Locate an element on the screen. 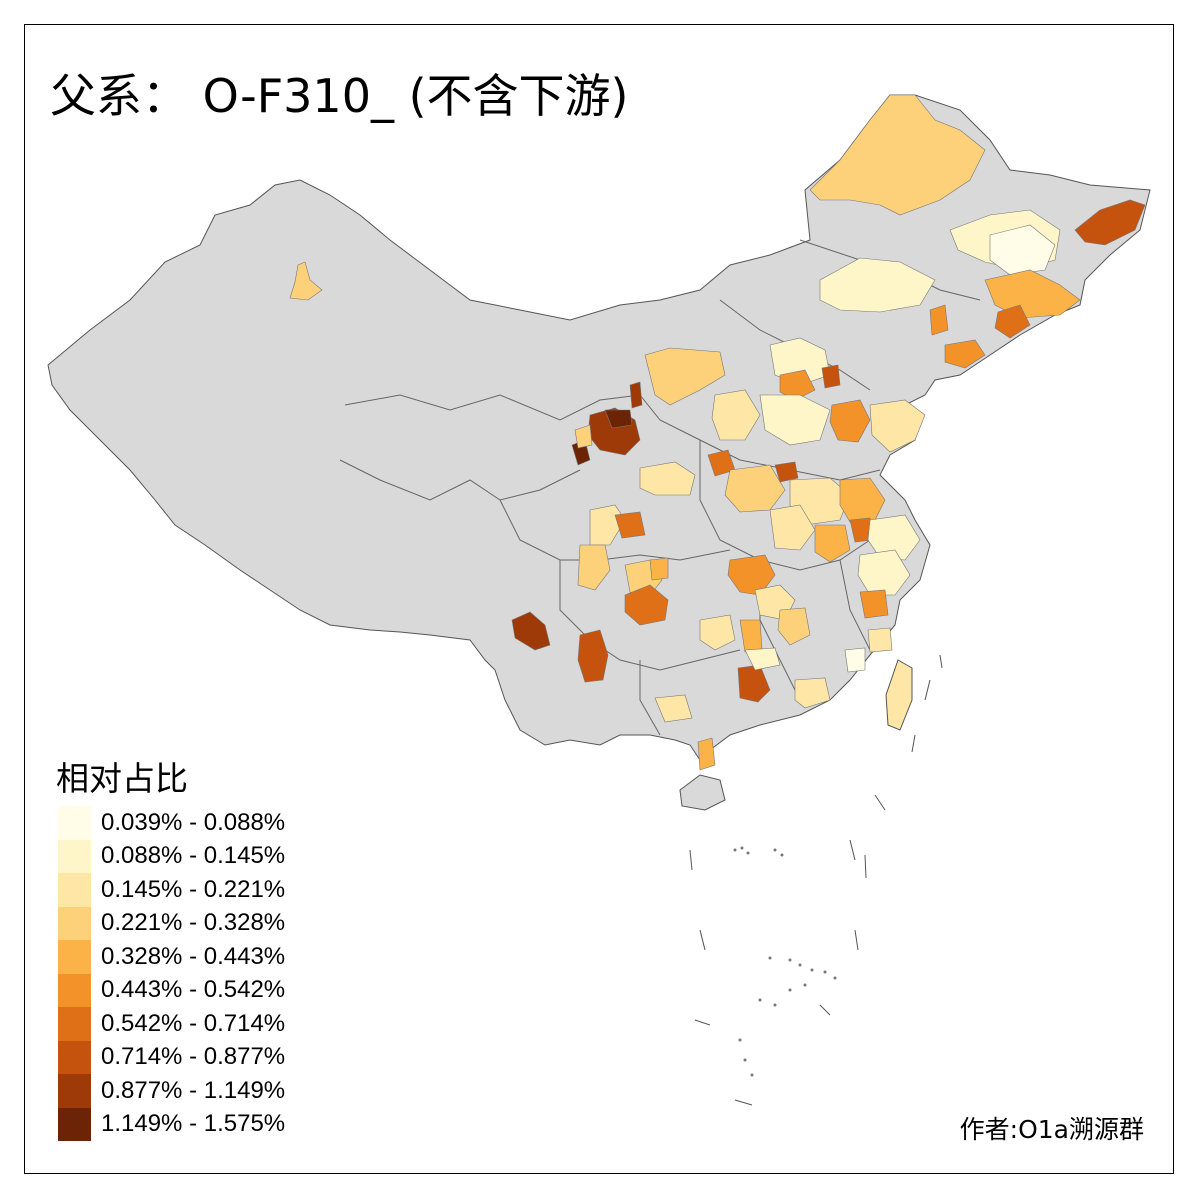  south-sea-islands is located at coordinates (816, 880).